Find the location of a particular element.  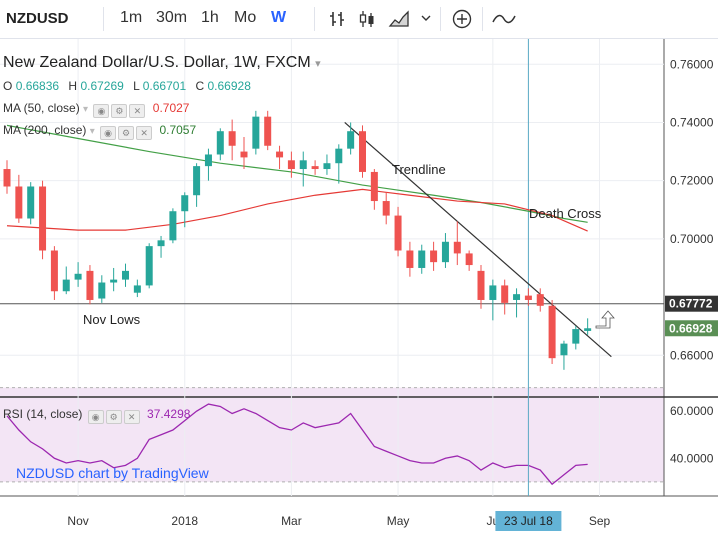

interval-w: W is located at coordinates (279, 17).